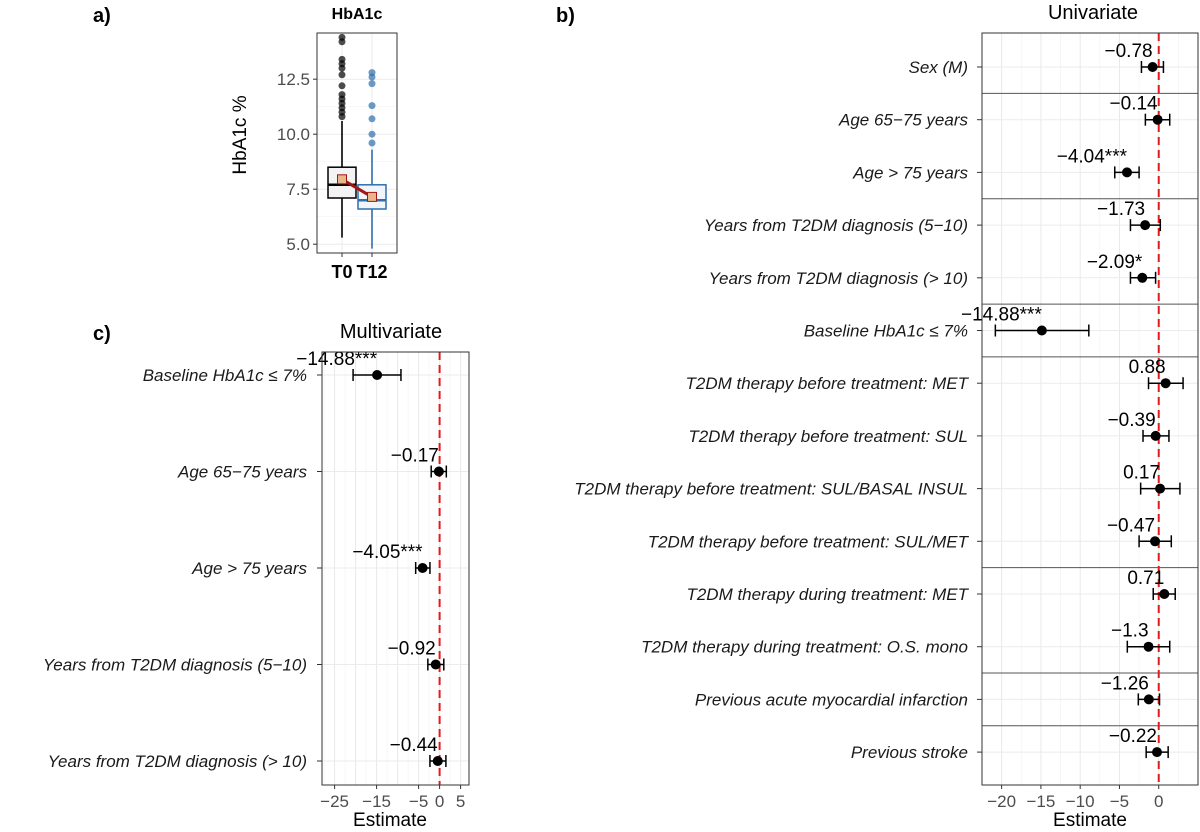 The image size is (1200, 832). Describe the element at coordinates (1115, 262) in the screenshot. I see `estimate-label: −2.09*` at that location.